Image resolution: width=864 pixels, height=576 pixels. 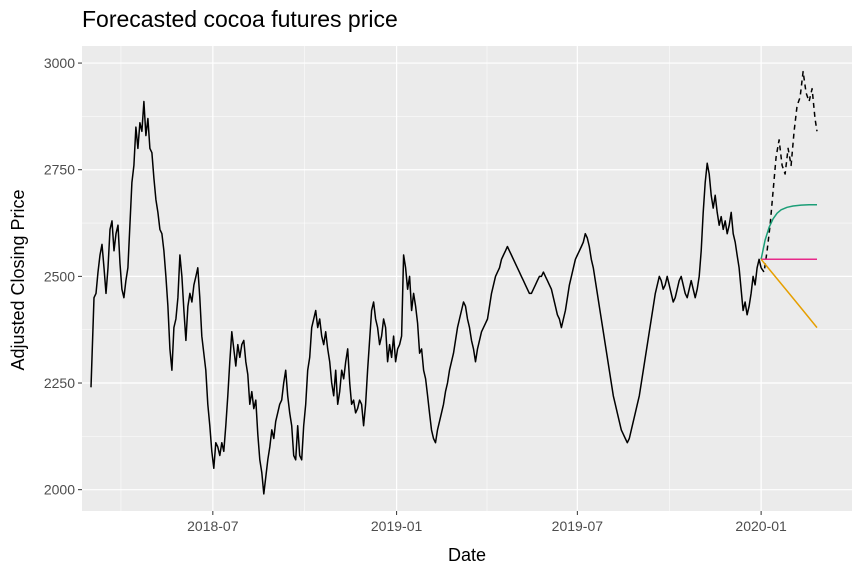 What do you see at coordinates (59, 490) in the screenshot?
I see `y-tick-label: 2000` at bounding box center [59, 490].